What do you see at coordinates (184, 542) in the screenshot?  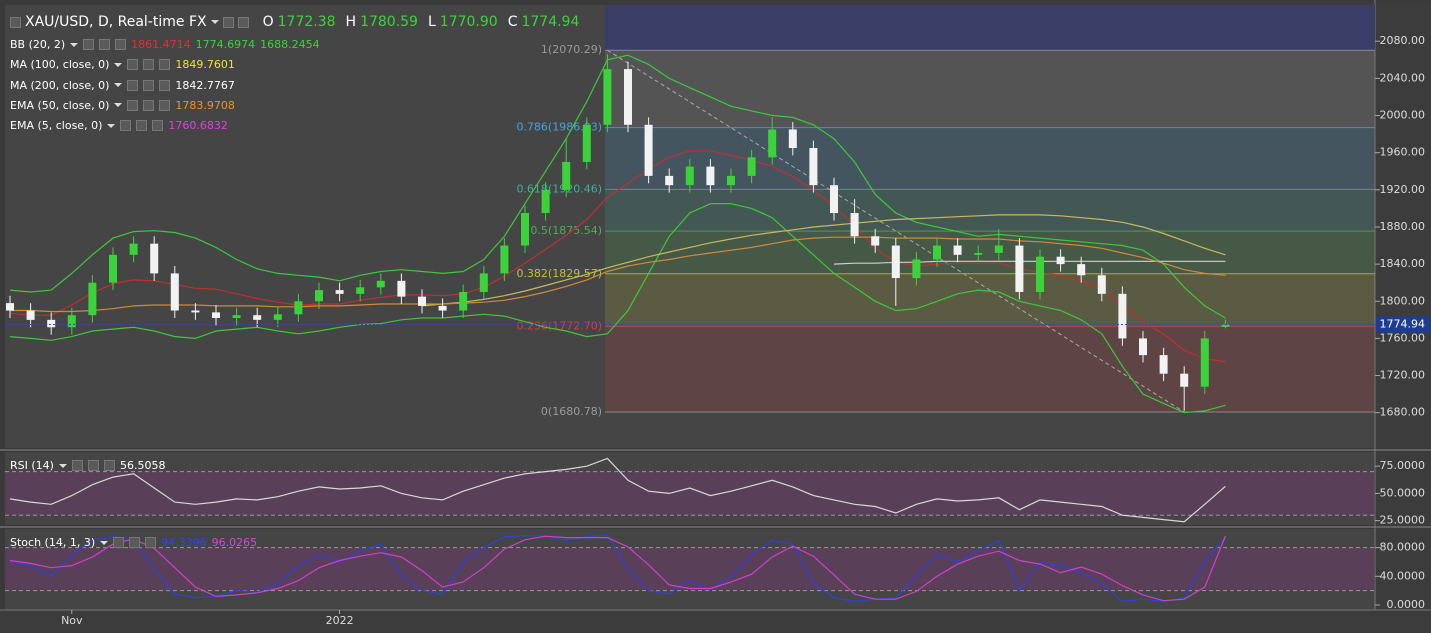 I see `indicator-value: 94.3396` at bounding box center [184, 542].